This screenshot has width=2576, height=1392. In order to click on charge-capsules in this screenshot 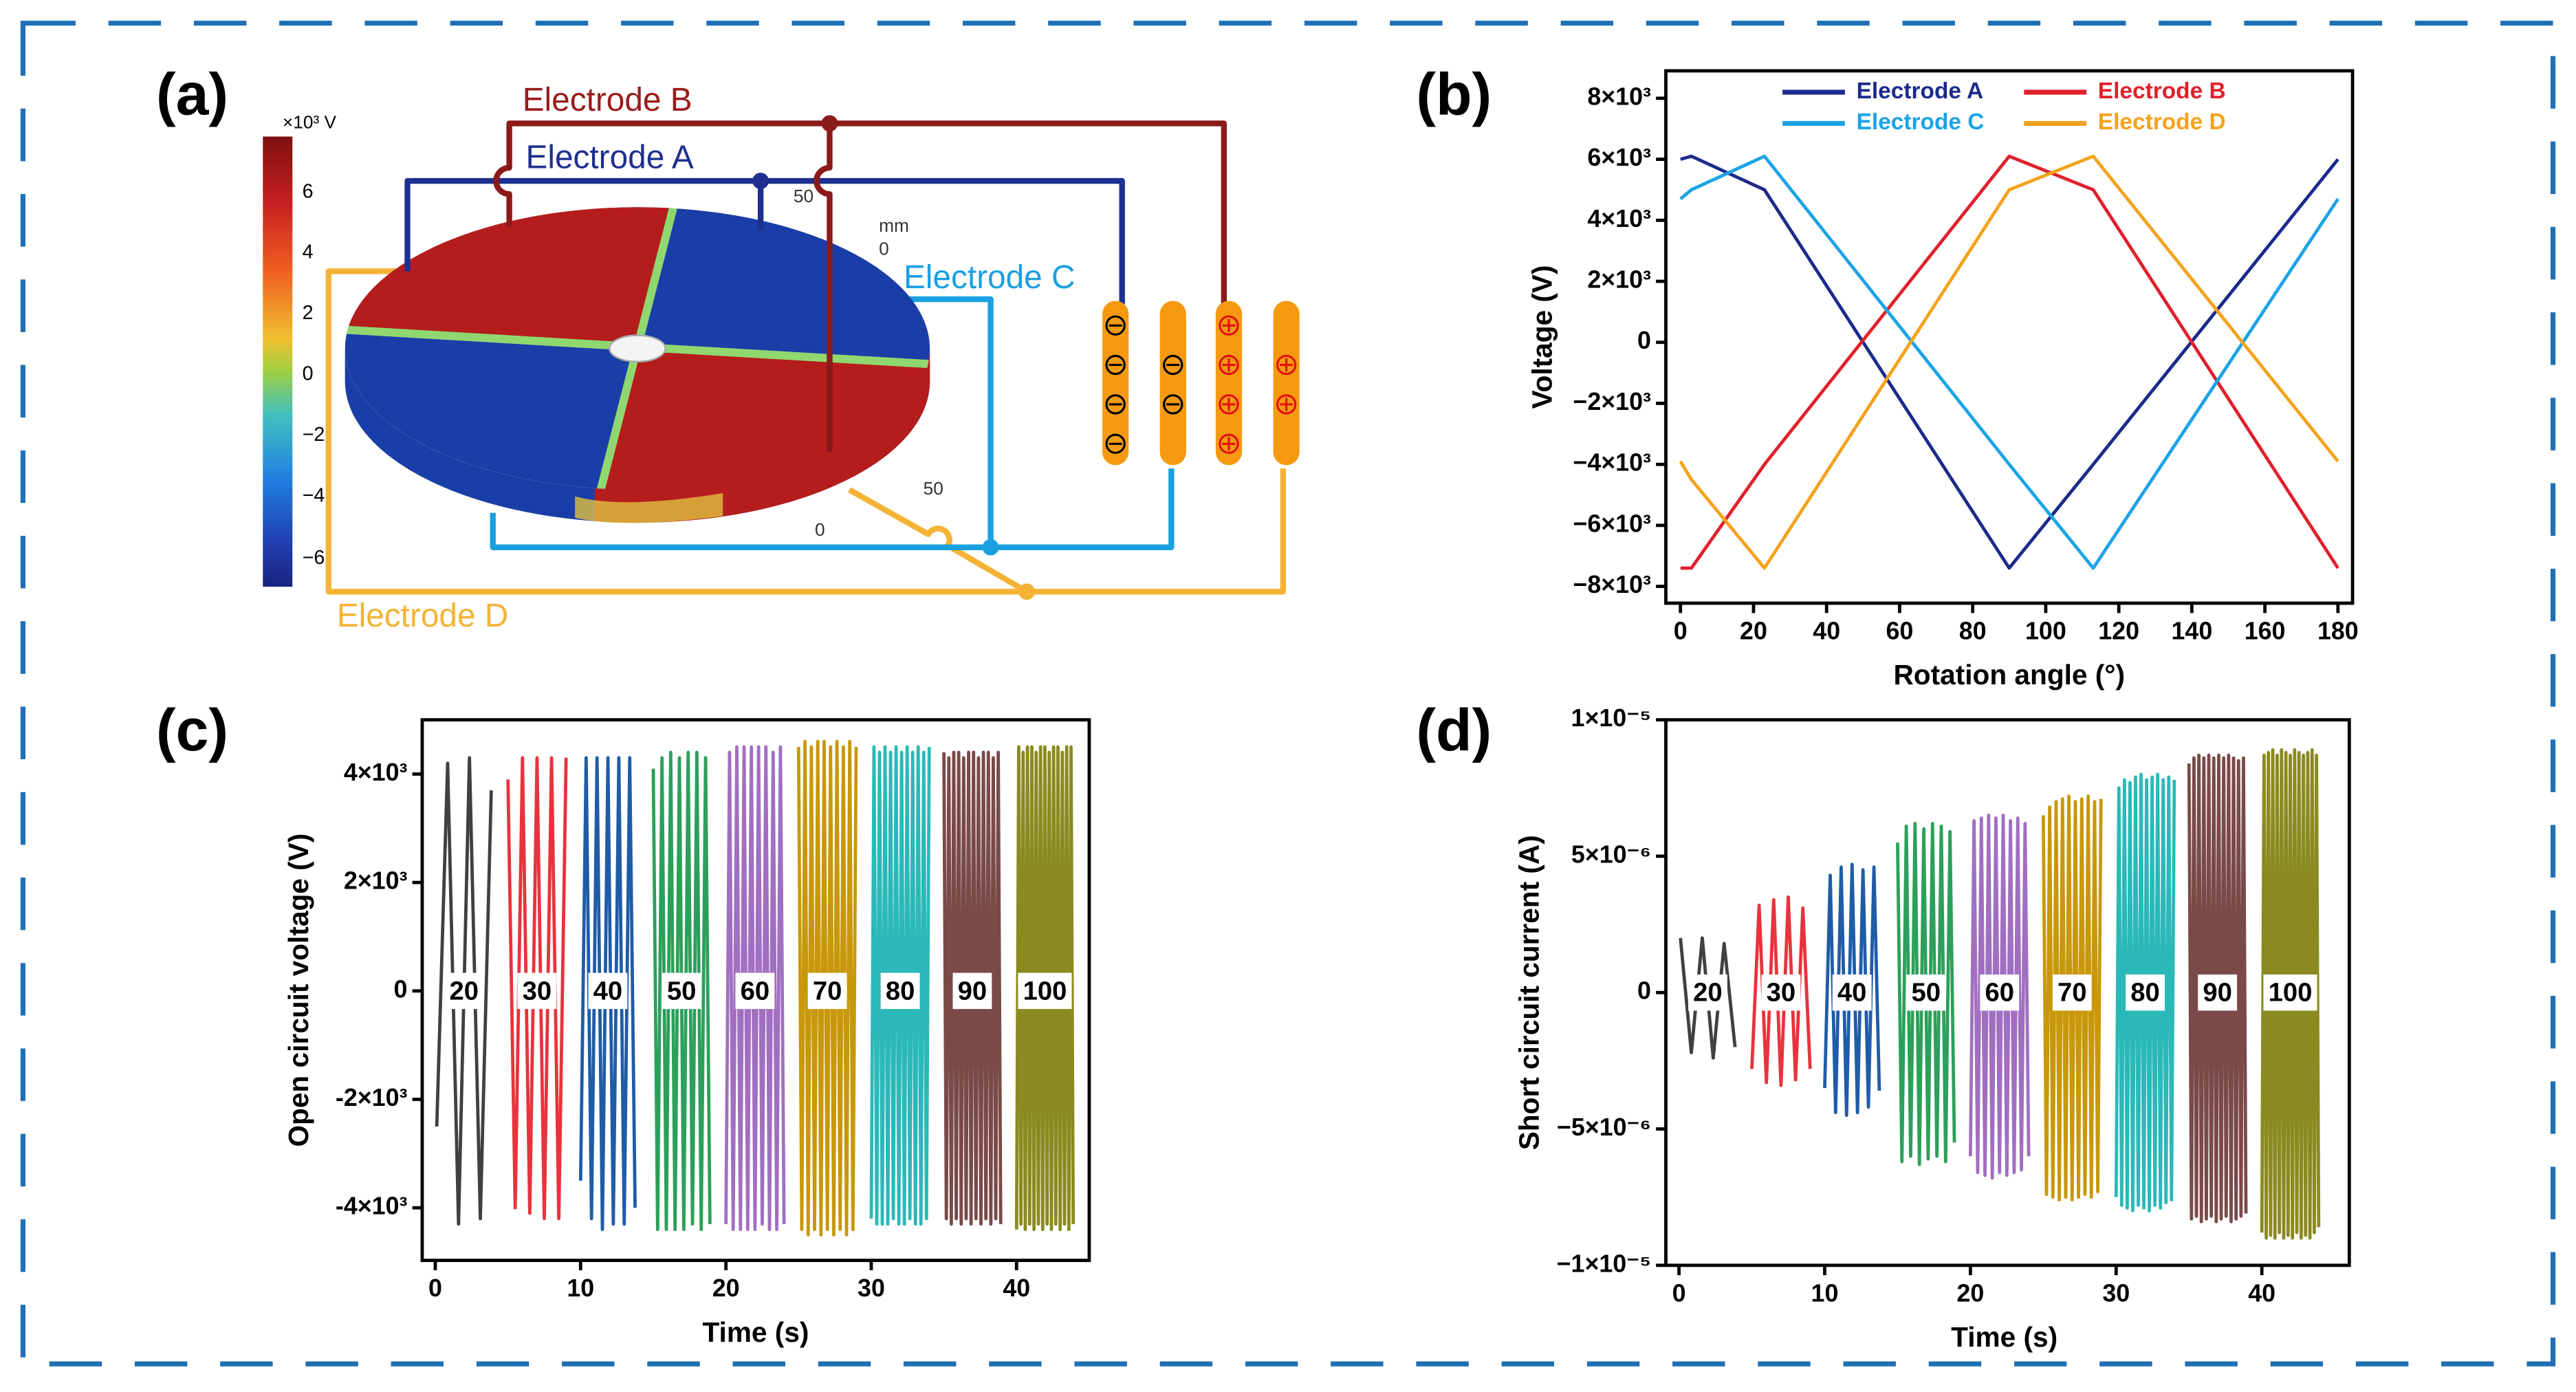, I will do `click(1201, 384)`.